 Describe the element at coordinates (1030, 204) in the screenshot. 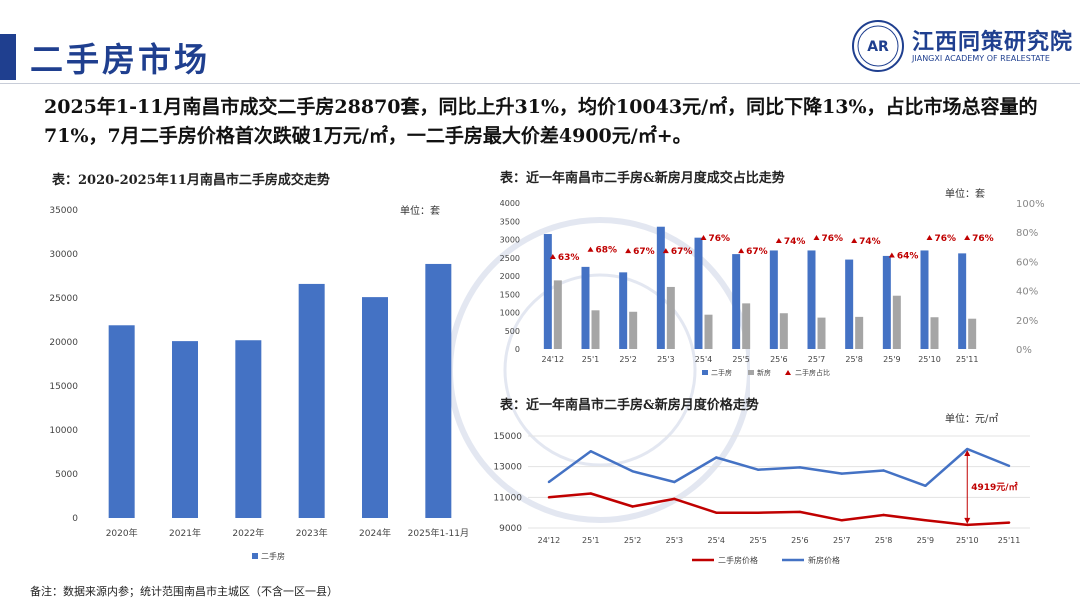

I see `y2-tick-label: 100%` at that location.